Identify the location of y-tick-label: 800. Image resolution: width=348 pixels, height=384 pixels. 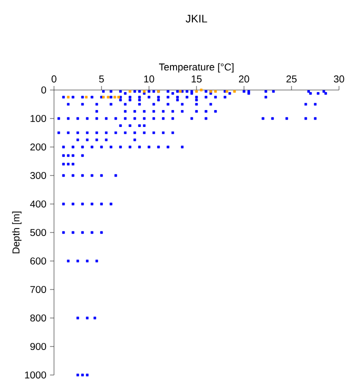
(38, 318).